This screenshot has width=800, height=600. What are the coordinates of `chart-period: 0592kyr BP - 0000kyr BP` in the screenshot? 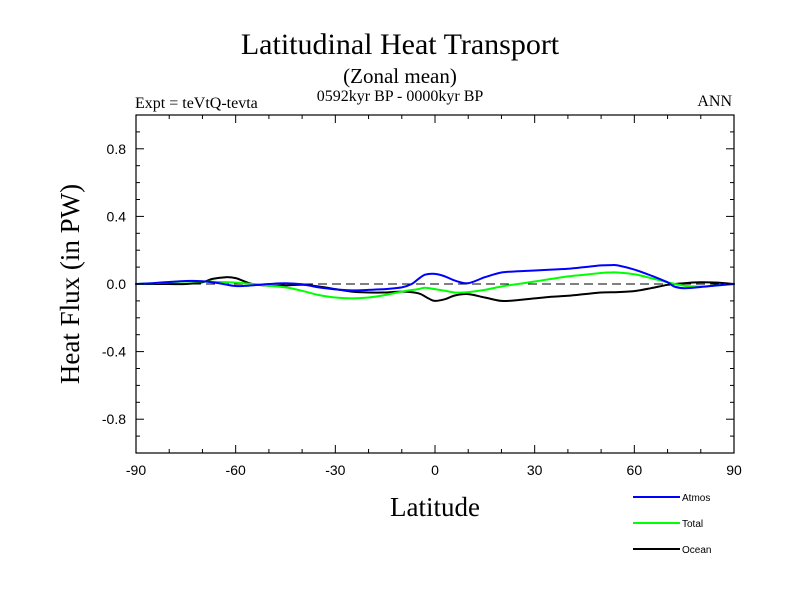 It's located at (400, 96).